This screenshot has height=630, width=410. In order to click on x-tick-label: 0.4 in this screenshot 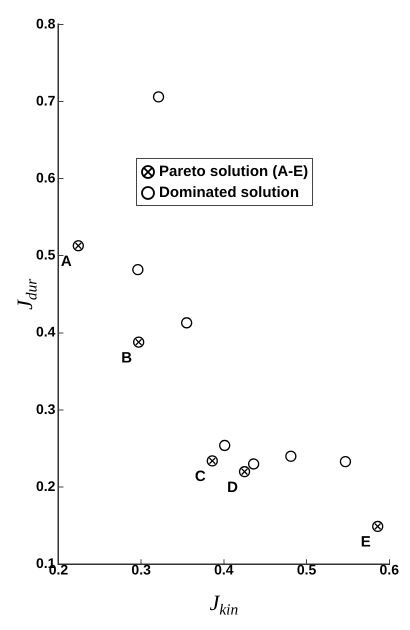, I will do `click(224, 569)`.